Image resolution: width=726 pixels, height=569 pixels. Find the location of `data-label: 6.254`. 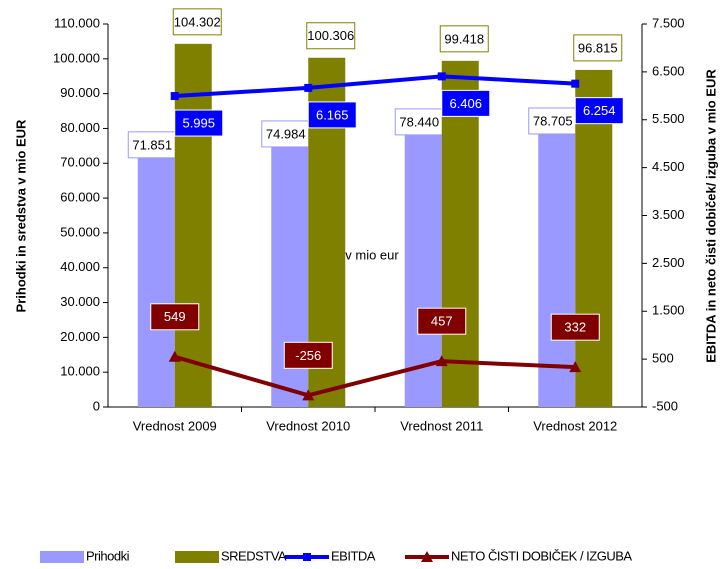

data-label: 6.254 is located at coordinates (599, 110).